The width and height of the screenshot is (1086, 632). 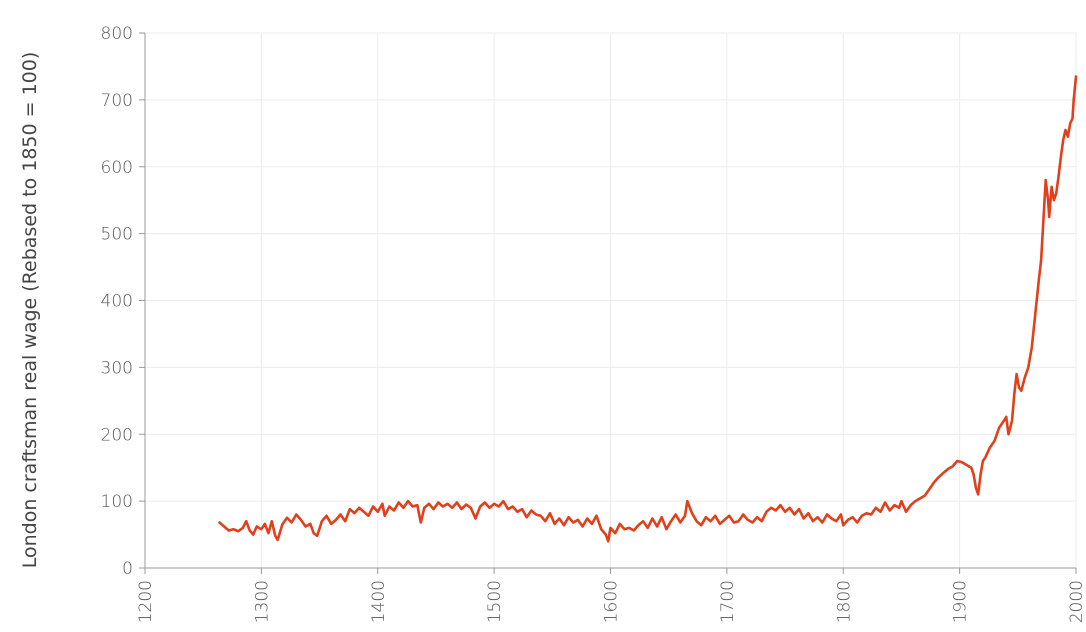 I want to click on y-tick-label: 700, so click(x=117, y=101).